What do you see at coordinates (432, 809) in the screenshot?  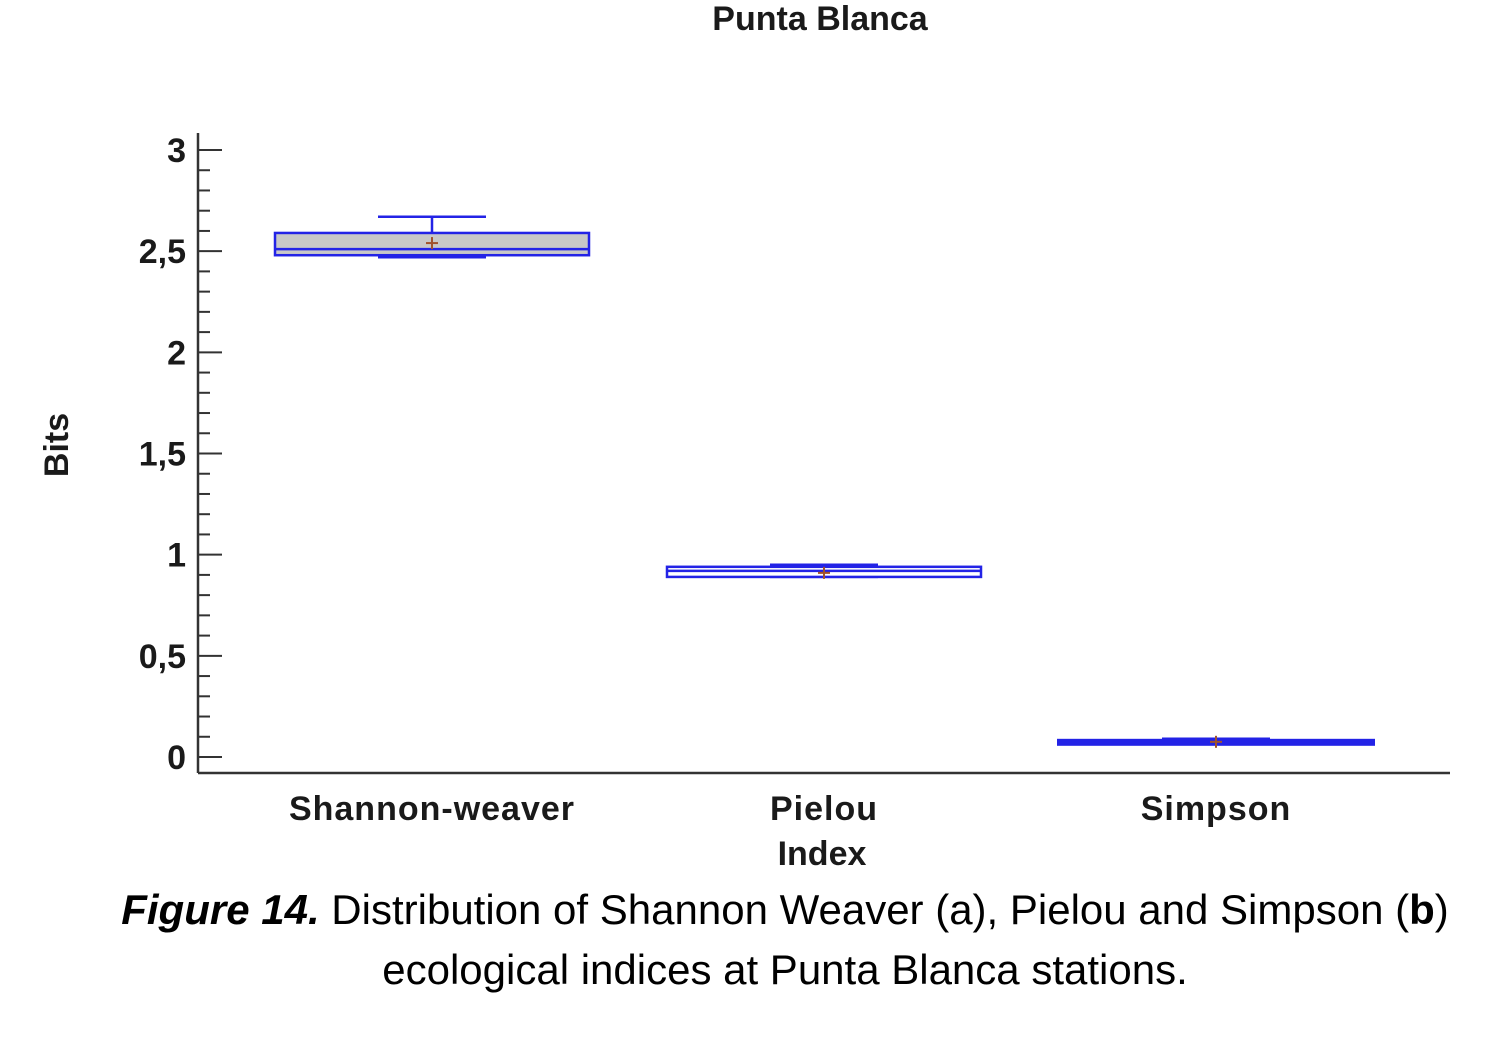 I see `x-category-label: Shannon-weaver` at bounding box center [432, 809].